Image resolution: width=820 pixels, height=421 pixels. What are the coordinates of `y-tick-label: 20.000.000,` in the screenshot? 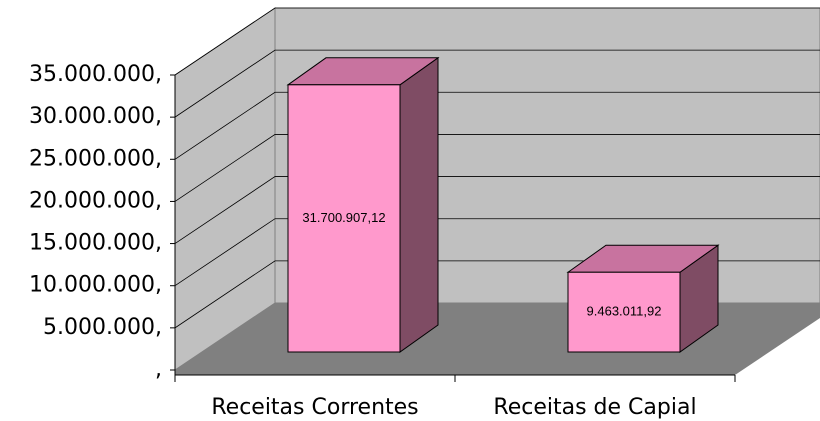 It's located at (95, 200).